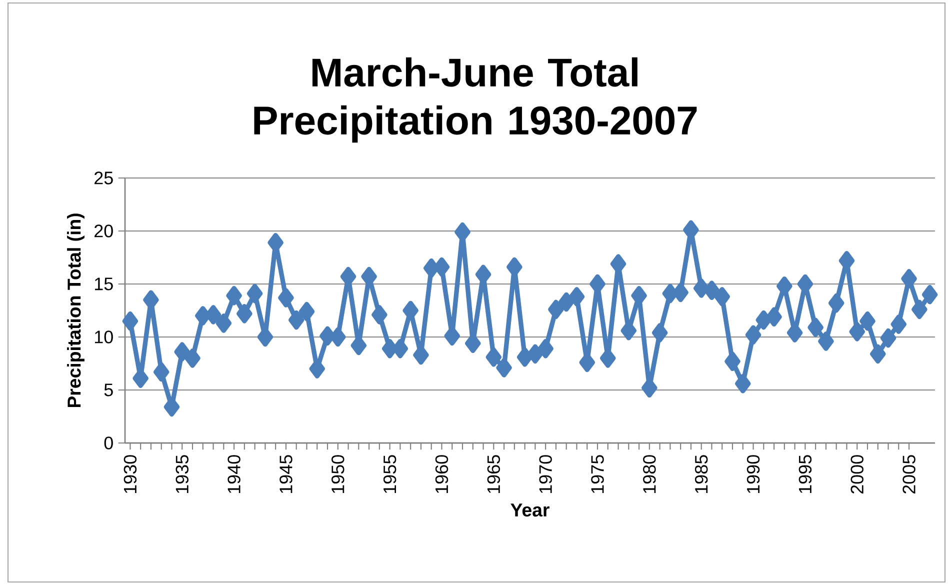  What do you see at coordinates (649, 474) in the screenshot?
I see `x-tick-label: 1980` at bounding box center [649, 474].